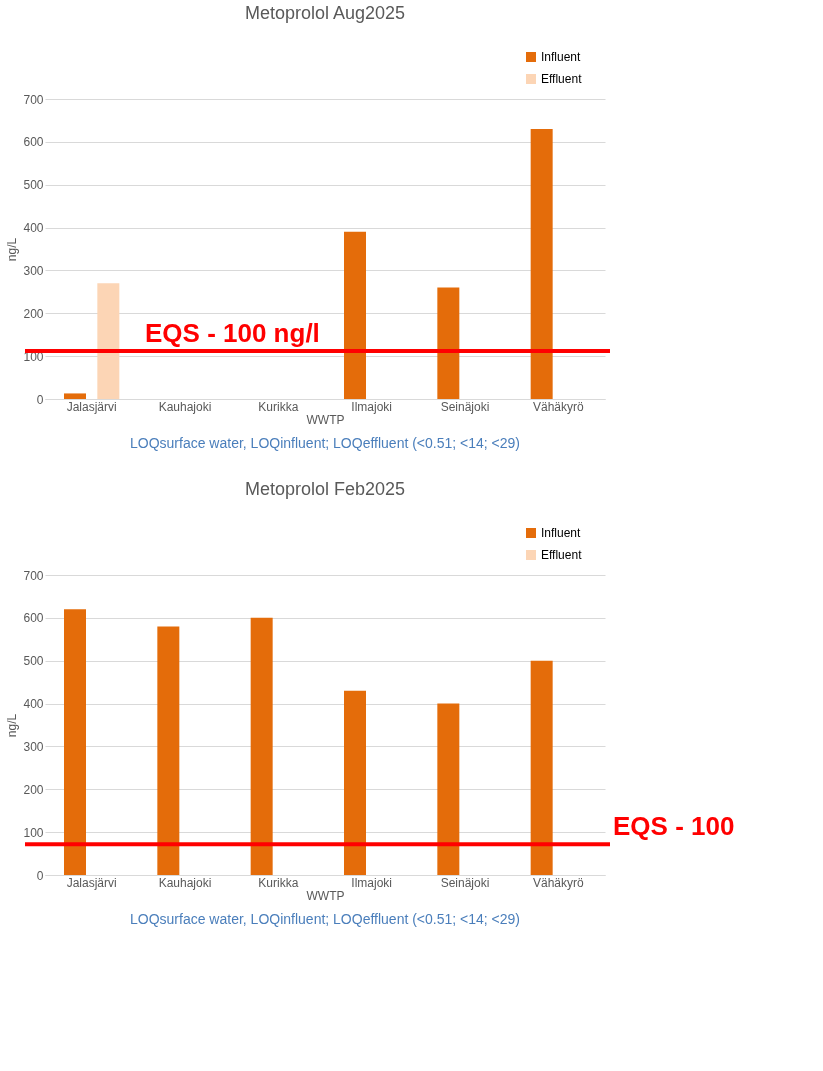 Image resolution: width=823 pixels, height=1071 pixels. Describe the element at coordinates (325, 489) in the screenshot. I see `chart-title: Metoprolol Feb2025` at that location.